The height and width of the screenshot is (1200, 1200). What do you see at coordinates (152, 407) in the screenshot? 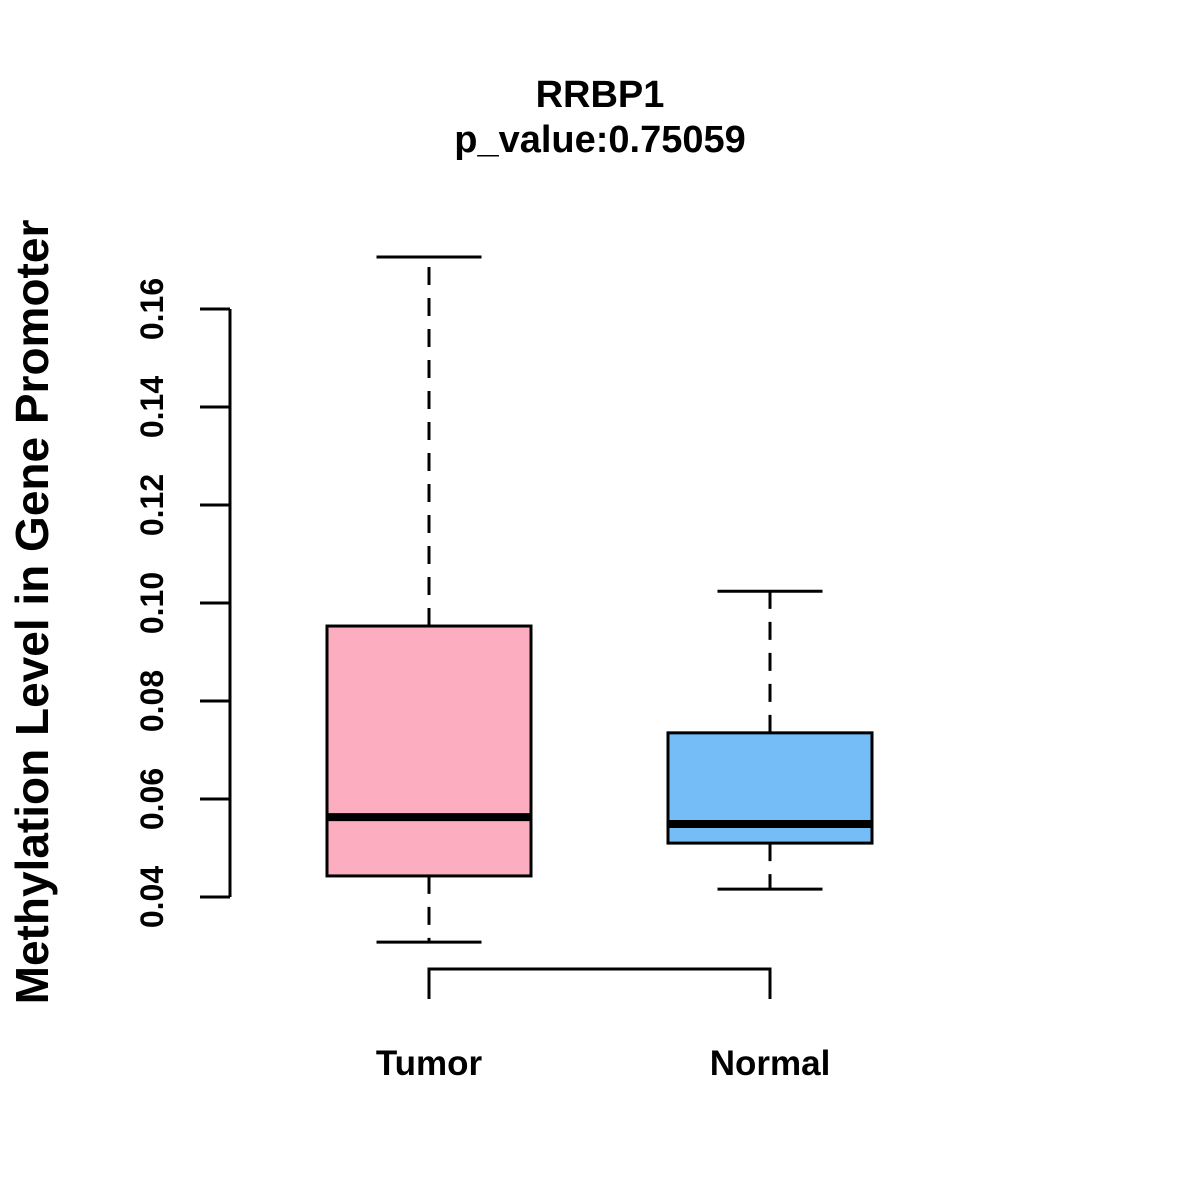
I see `y-tick-label: 0.14` at bounding box center [152, 407].